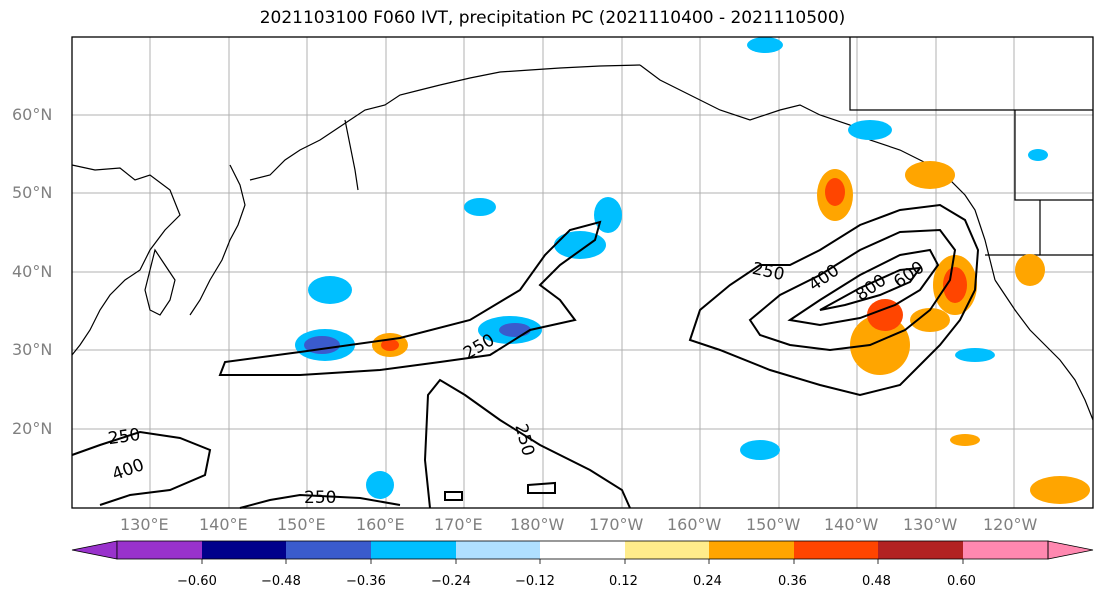 The height and width of the screenshot is (601, 1105). I want to click on colorbar-tick: −0.48, so click(281, 581).